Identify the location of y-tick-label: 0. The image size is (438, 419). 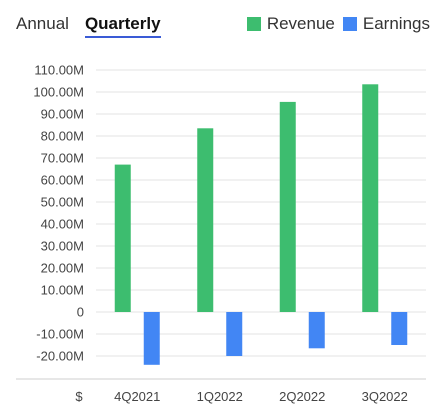
(80, 312).